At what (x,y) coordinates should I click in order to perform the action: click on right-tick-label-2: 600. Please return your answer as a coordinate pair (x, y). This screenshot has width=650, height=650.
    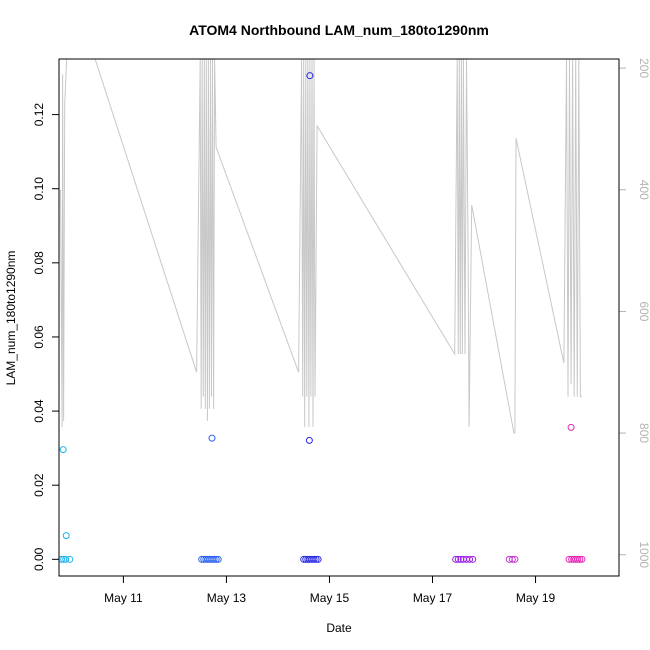
    Looking at the image, I should click on (643, 311).